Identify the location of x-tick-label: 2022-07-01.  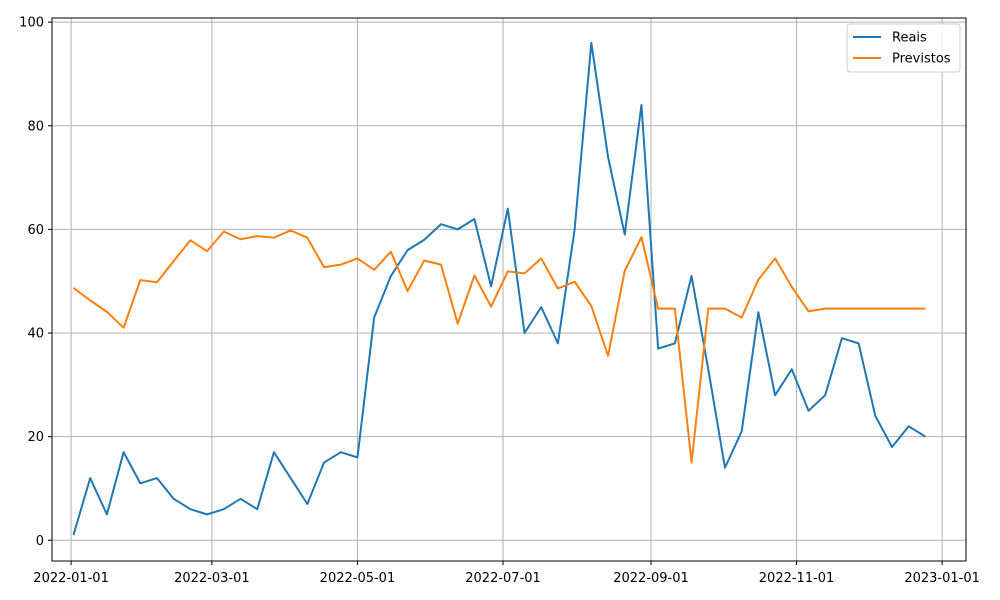
(503, 578).